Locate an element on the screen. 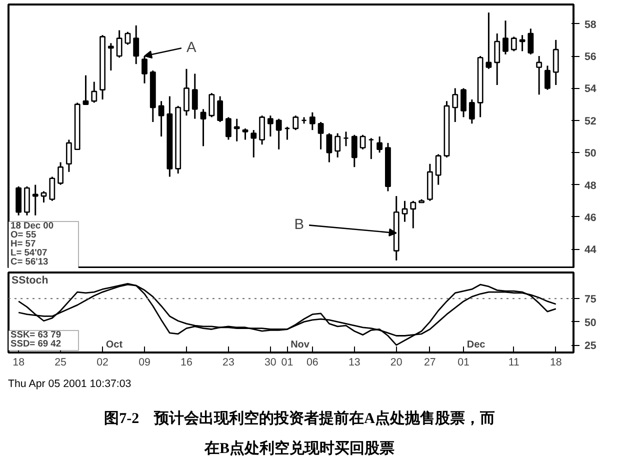 Image resolution: width=619 pixels, height=473 pixels. y-tick-label: 48 is located at coordinates (590, 186).